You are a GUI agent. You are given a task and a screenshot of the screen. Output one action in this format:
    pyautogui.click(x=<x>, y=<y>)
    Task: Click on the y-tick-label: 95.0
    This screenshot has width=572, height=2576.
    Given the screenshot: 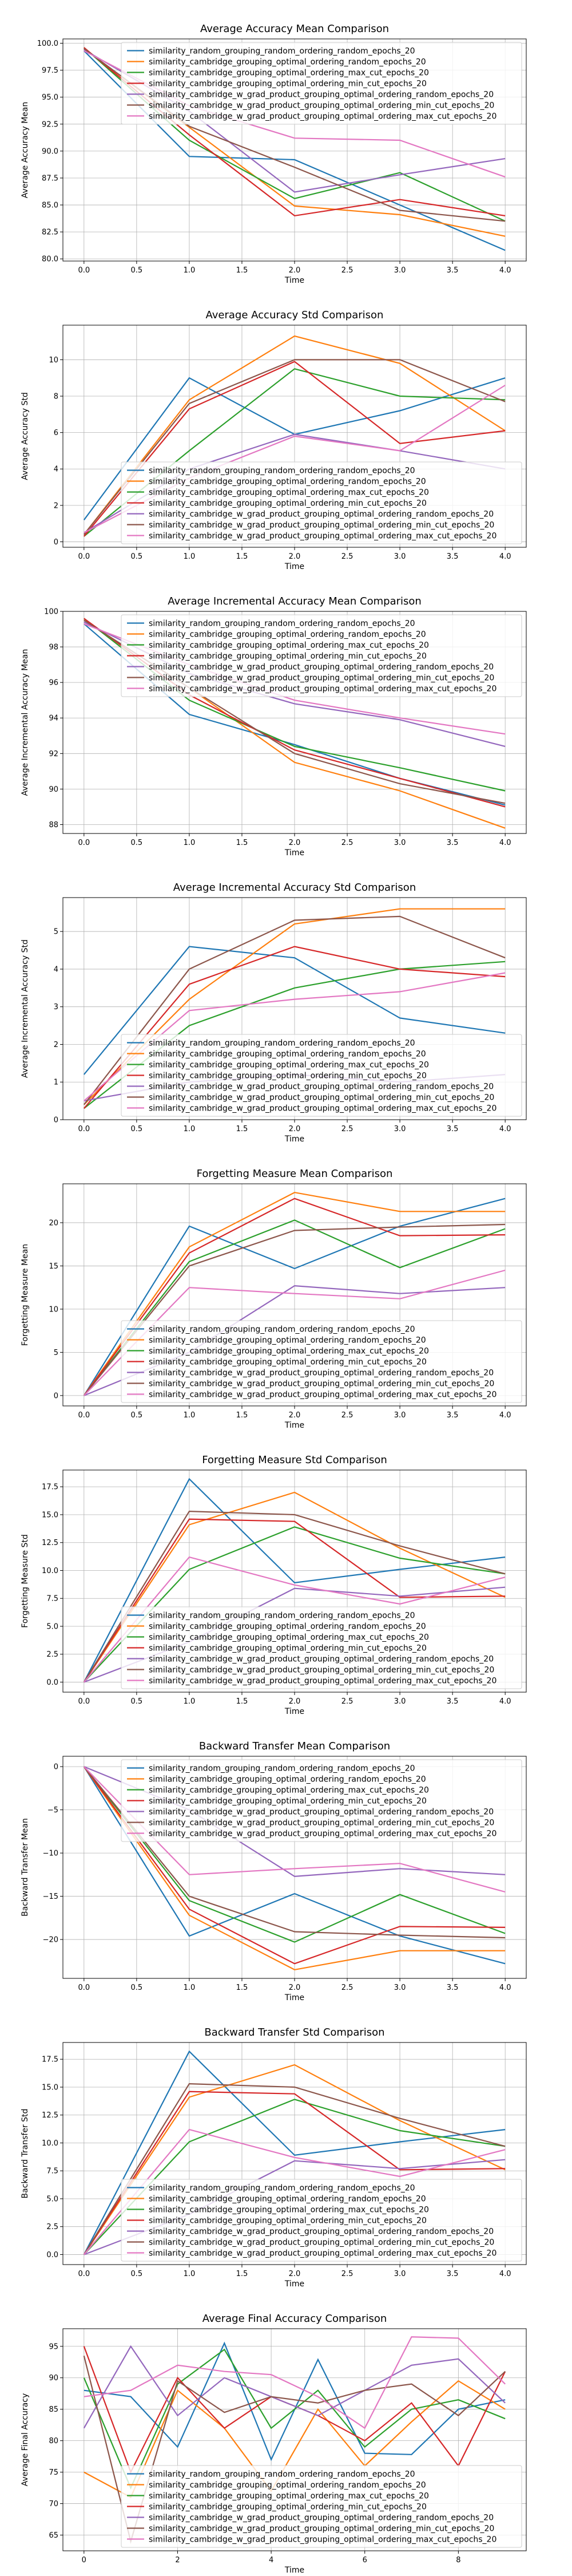 What is the action you would take?
    pyautogui.click(x=50, y=97)
    